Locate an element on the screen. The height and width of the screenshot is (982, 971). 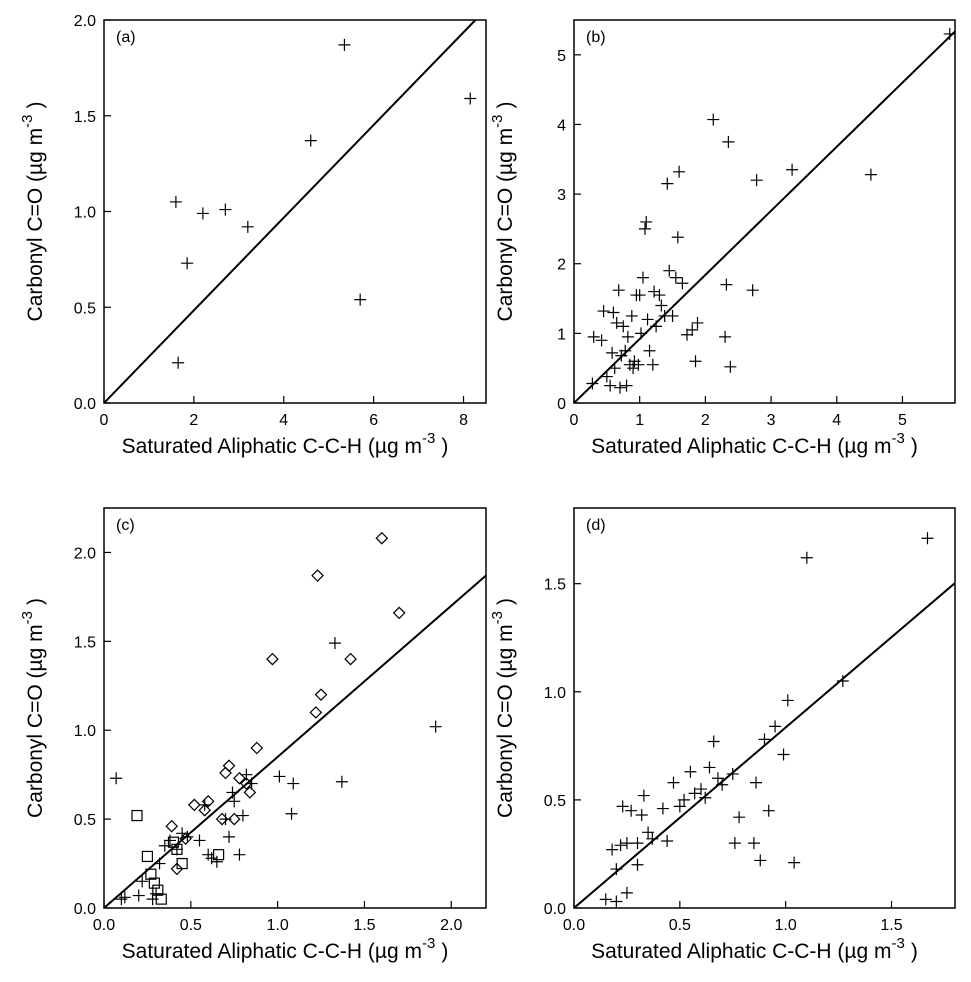
y-axis-title: Carbonyl C=O (µg m-3) is located at coordinates (503, 212).